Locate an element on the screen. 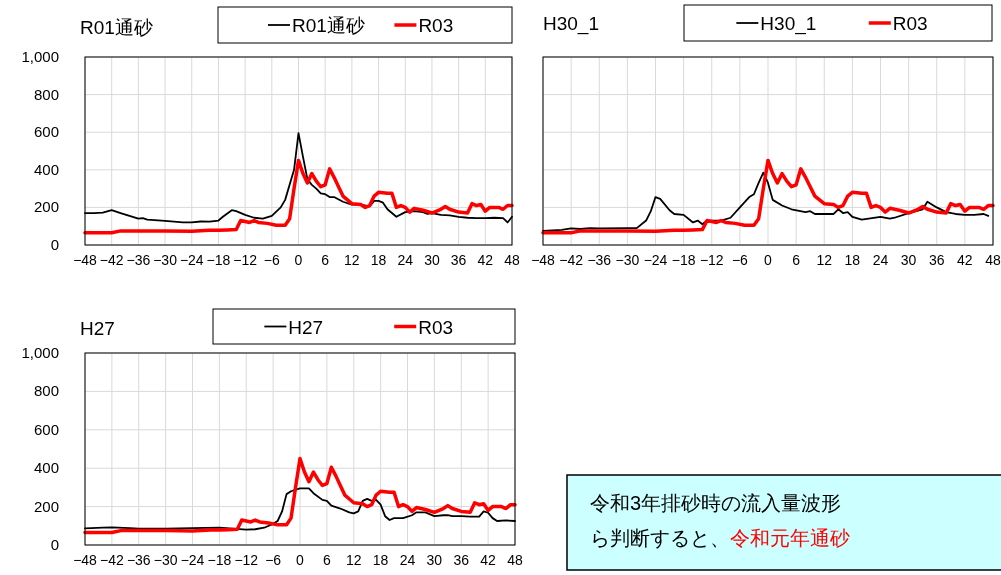 The height and width of the screenshot is (575, 1001). chart-title: H27 is located at coordinates (97, 328).